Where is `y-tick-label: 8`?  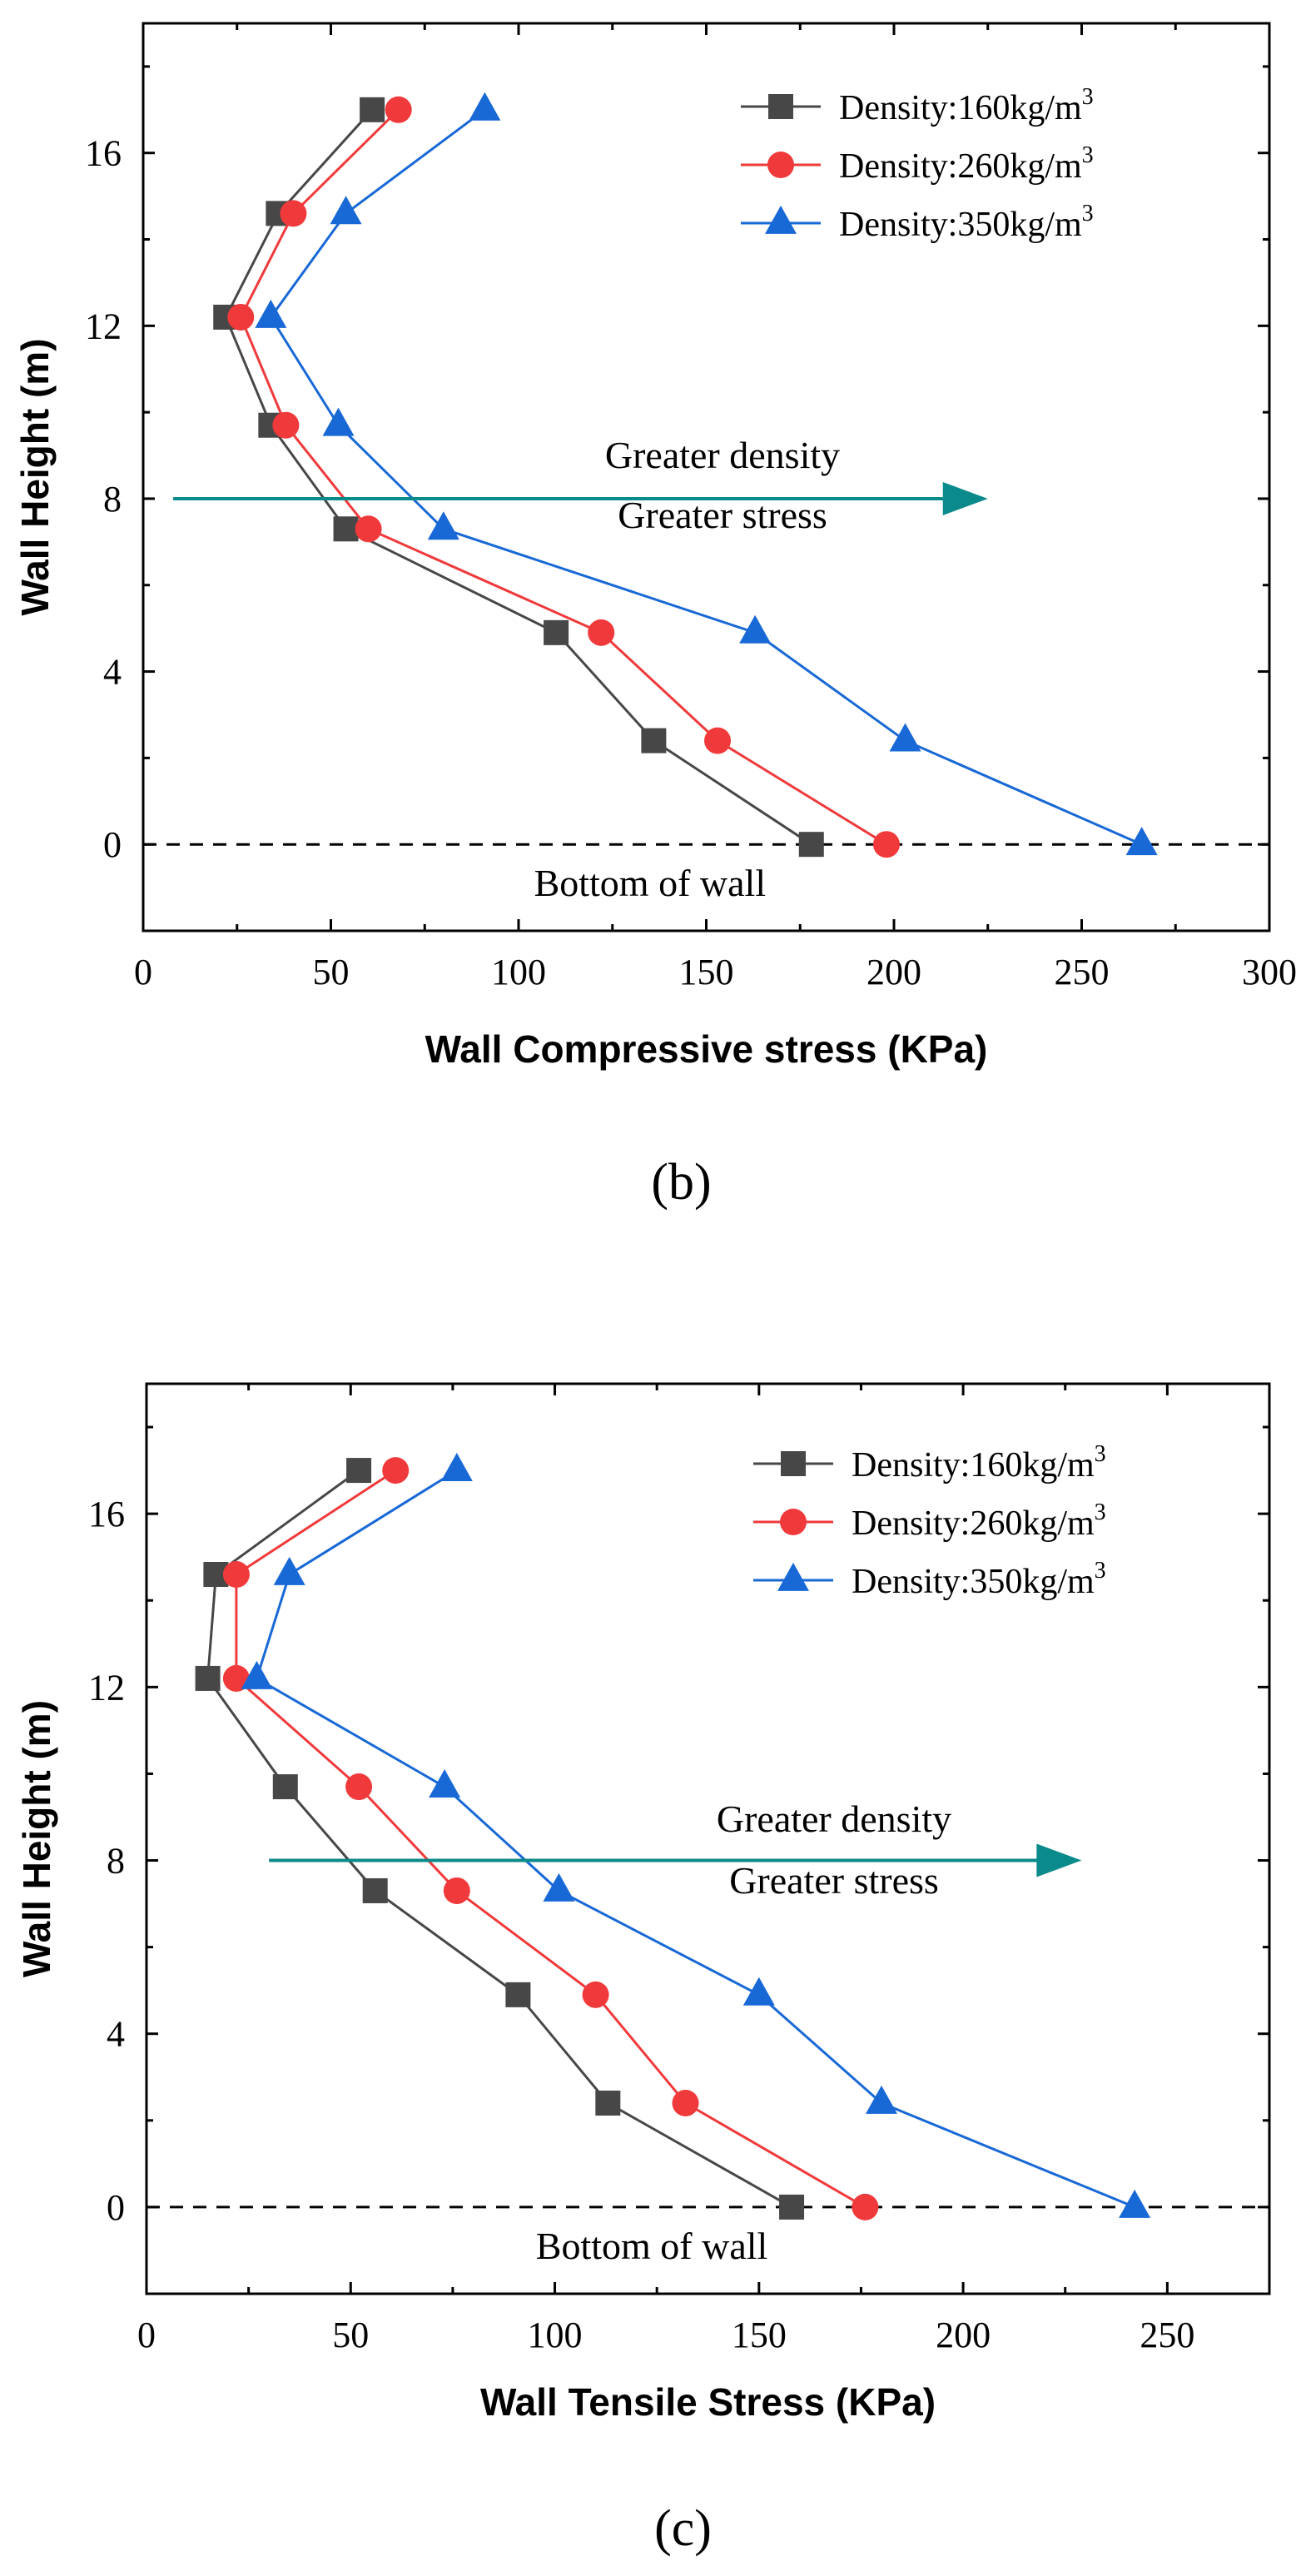
y-tick-label: 8 is located at coordinates (112, 499).